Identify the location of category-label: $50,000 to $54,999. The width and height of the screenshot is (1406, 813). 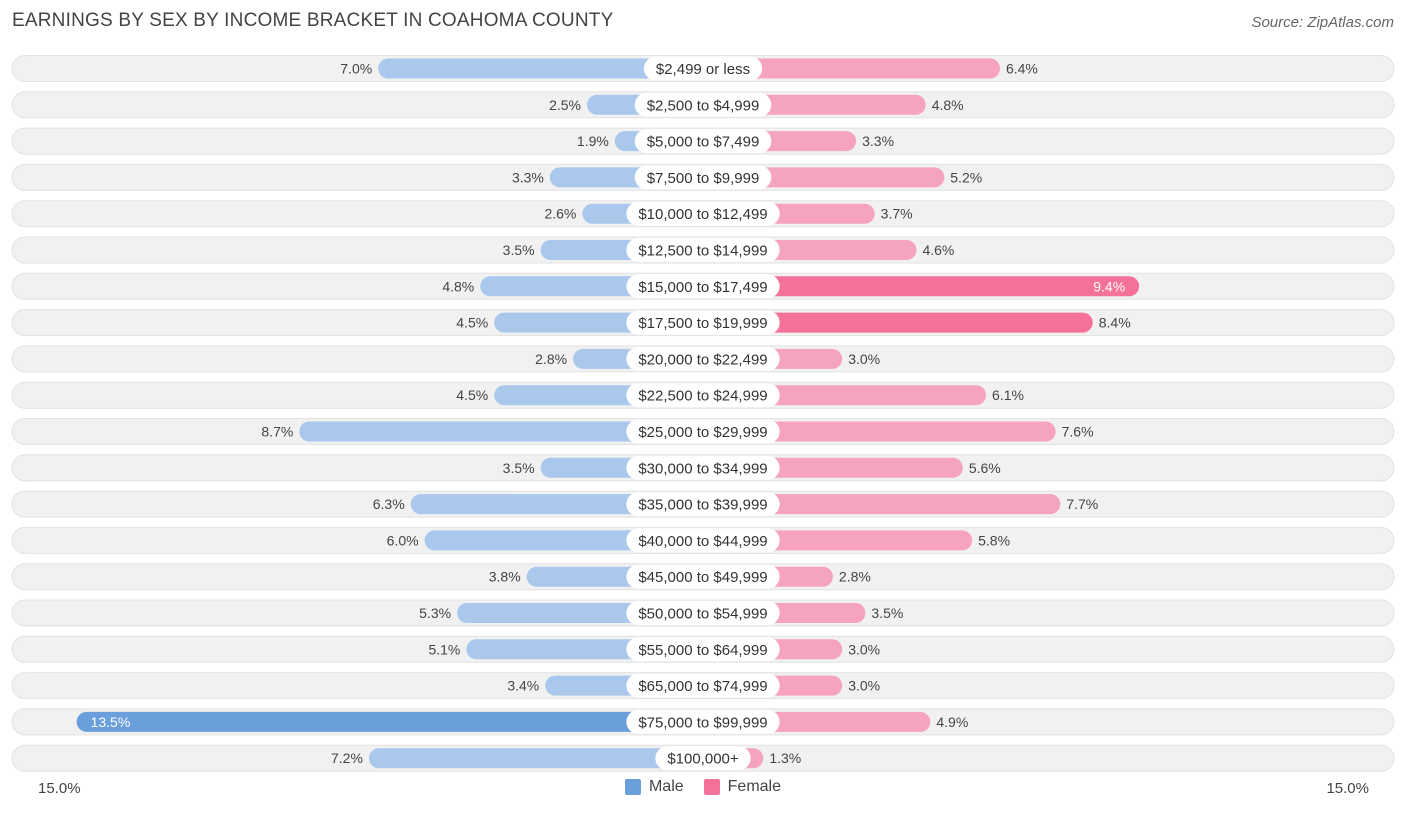
(702, 614).